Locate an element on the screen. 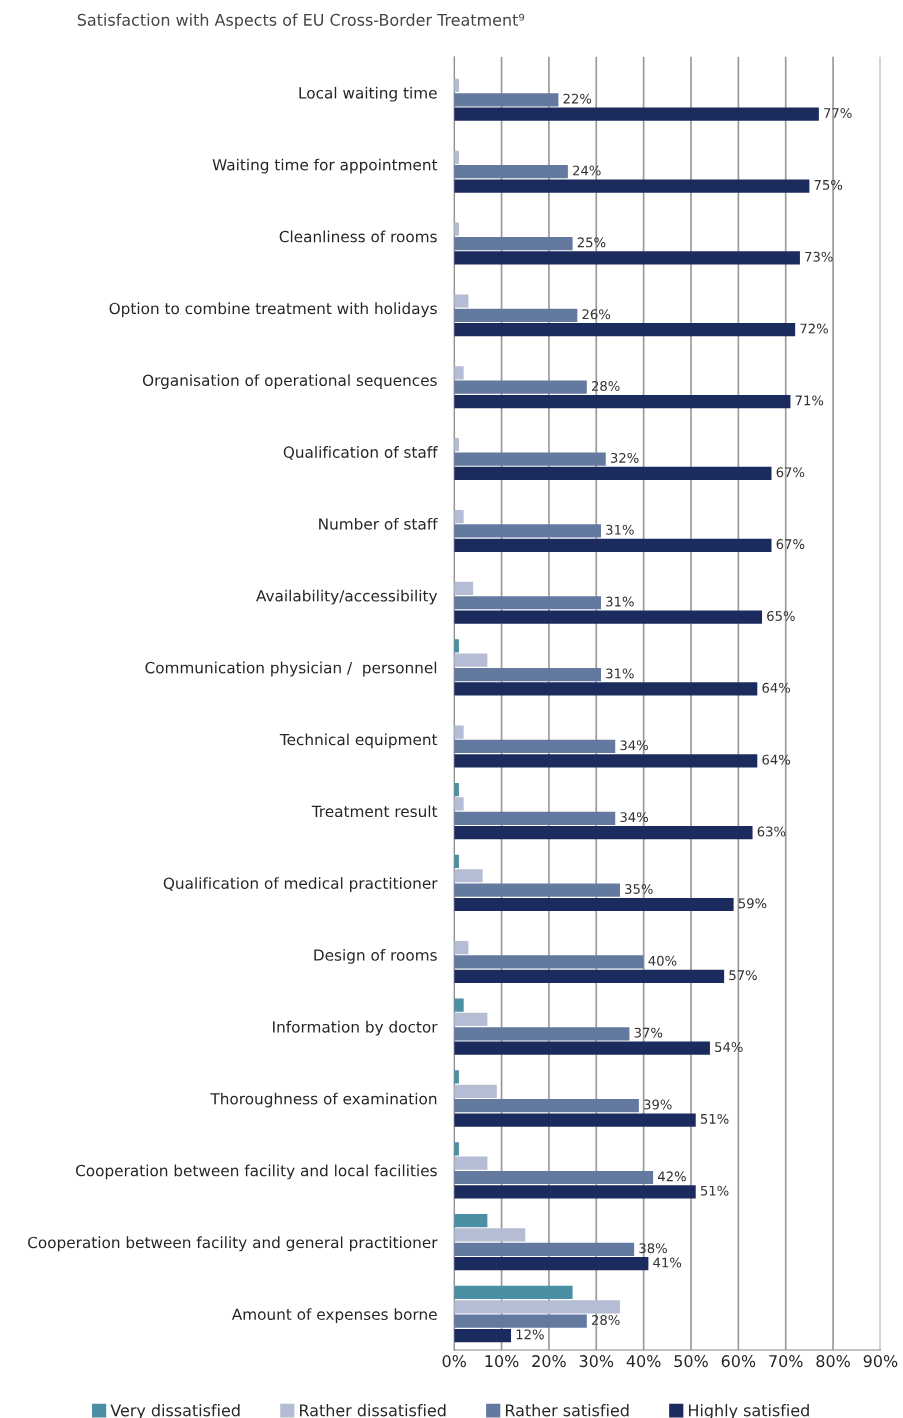 The width and height of the screenshot is (903, 1418). data-label: 37% is located at coordinates (648, 1032).